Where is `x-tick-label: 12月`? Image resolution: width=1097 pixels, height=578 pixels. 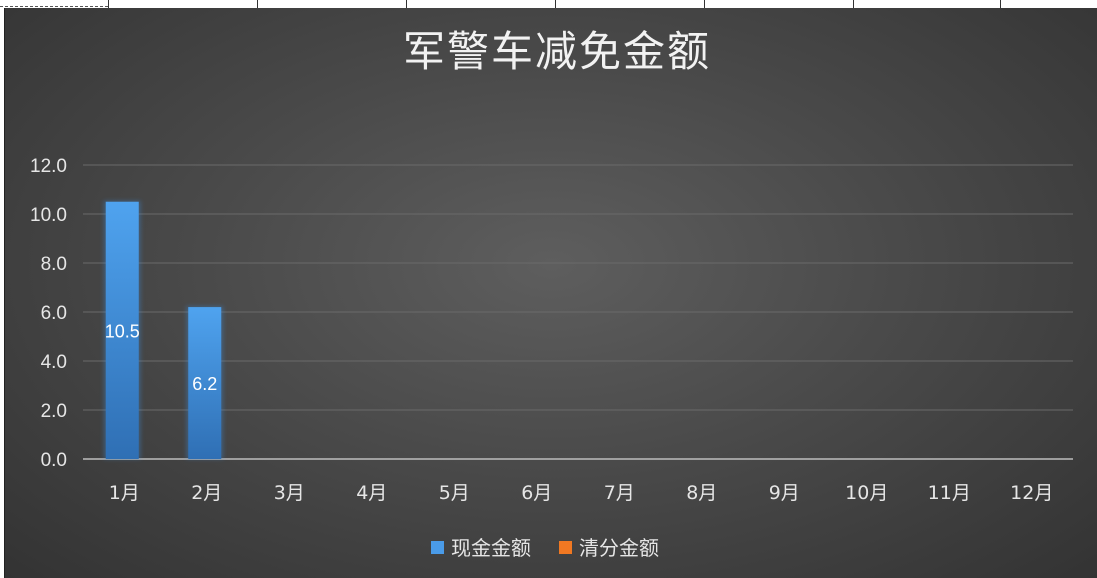 x-tick-label: 12月 is located at coordinates (1031, 493).